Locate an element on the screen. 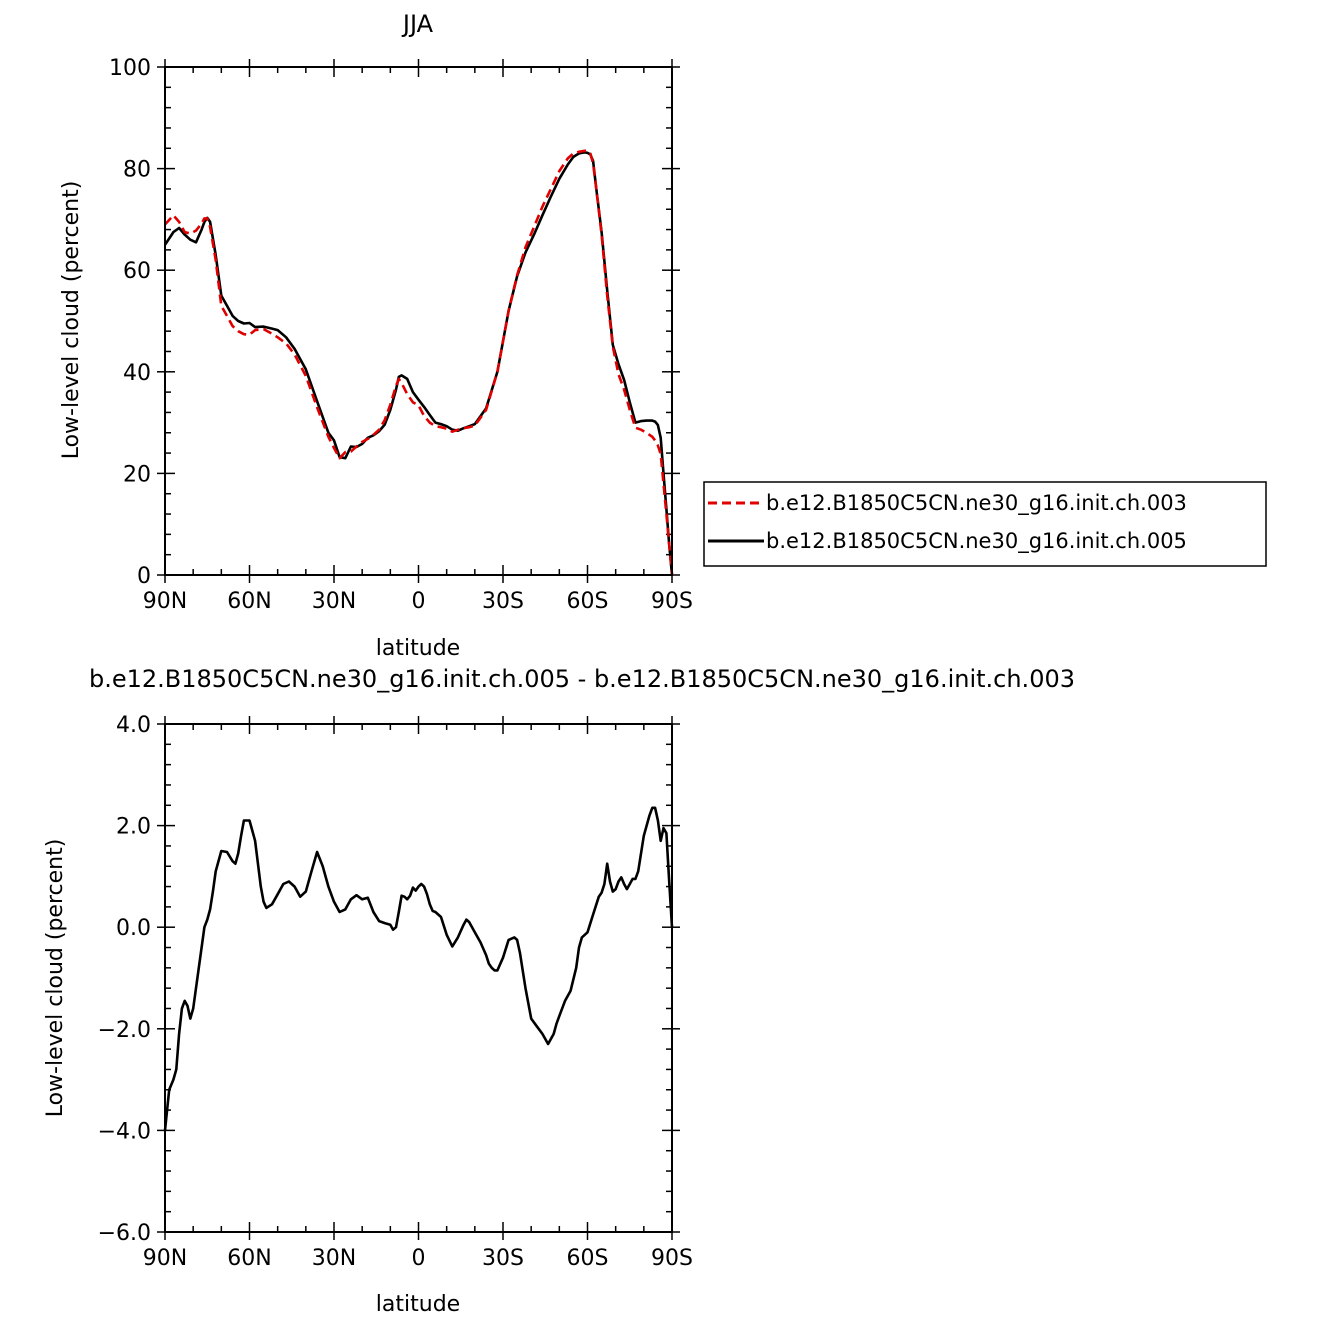  bottom-chart-ylabel: Low-level cloud (percent) is located at coordinates (55, 978).